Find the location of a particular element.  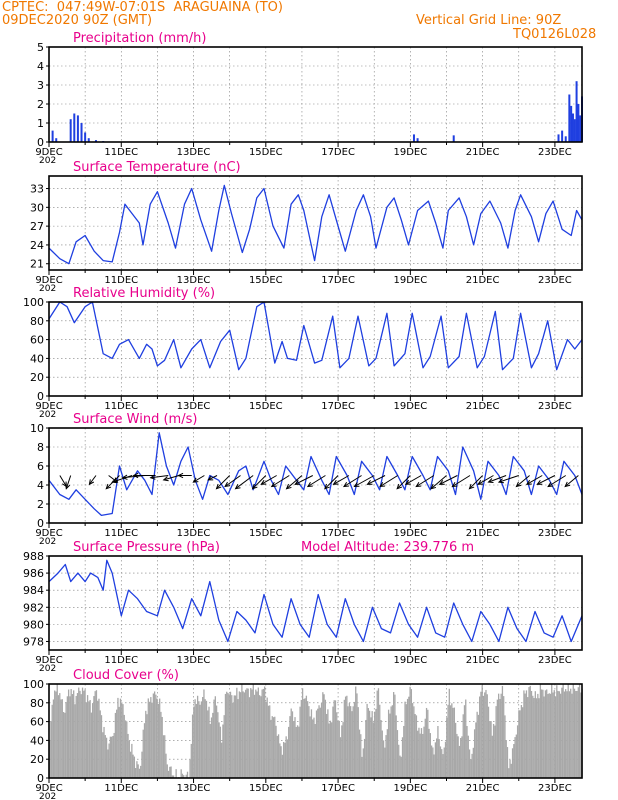

rh-ytick-label: 100 is located at coordinates (33, 302).